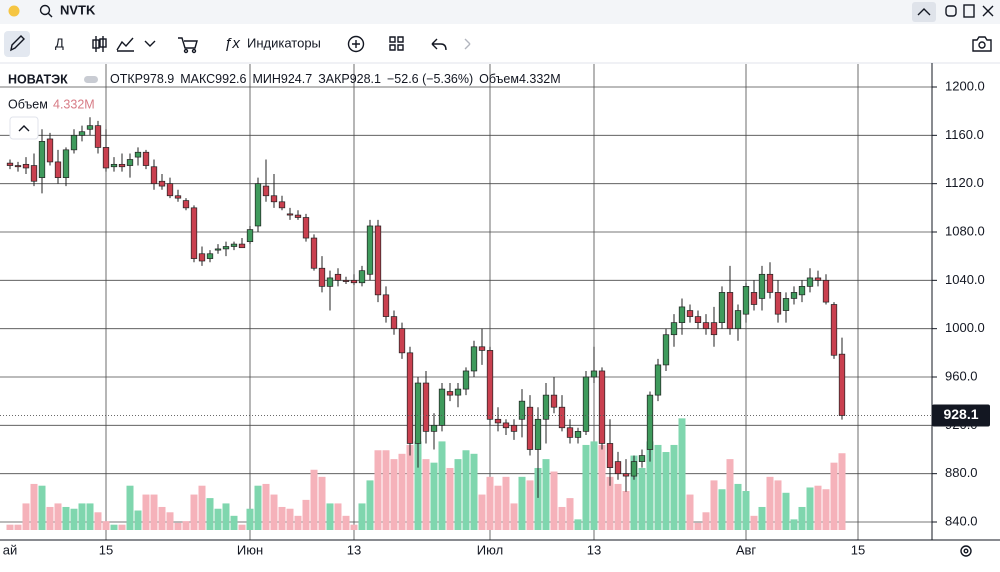 The height and width of the screenshot is (572, 1000). I want to click on settings-icon, so click(966, 551).